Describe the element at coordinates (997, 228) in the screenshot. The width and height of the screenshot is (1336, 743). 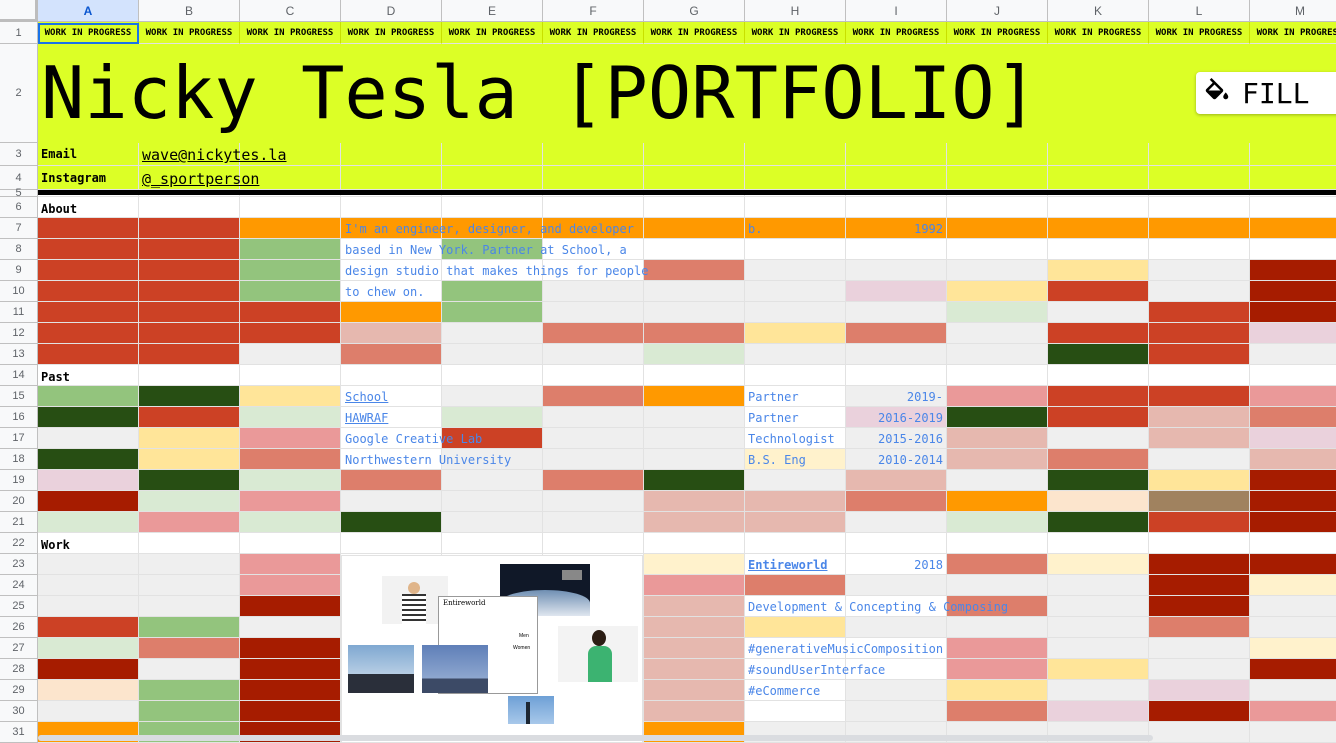
I see `cell-J7` at that location.